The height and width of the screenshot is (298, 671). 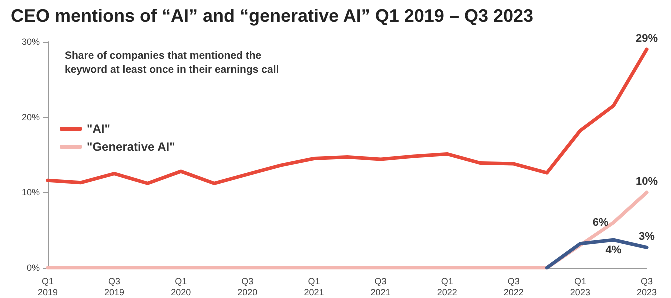 I want to click on legend-label: "AI", so click(x=98, y=129).